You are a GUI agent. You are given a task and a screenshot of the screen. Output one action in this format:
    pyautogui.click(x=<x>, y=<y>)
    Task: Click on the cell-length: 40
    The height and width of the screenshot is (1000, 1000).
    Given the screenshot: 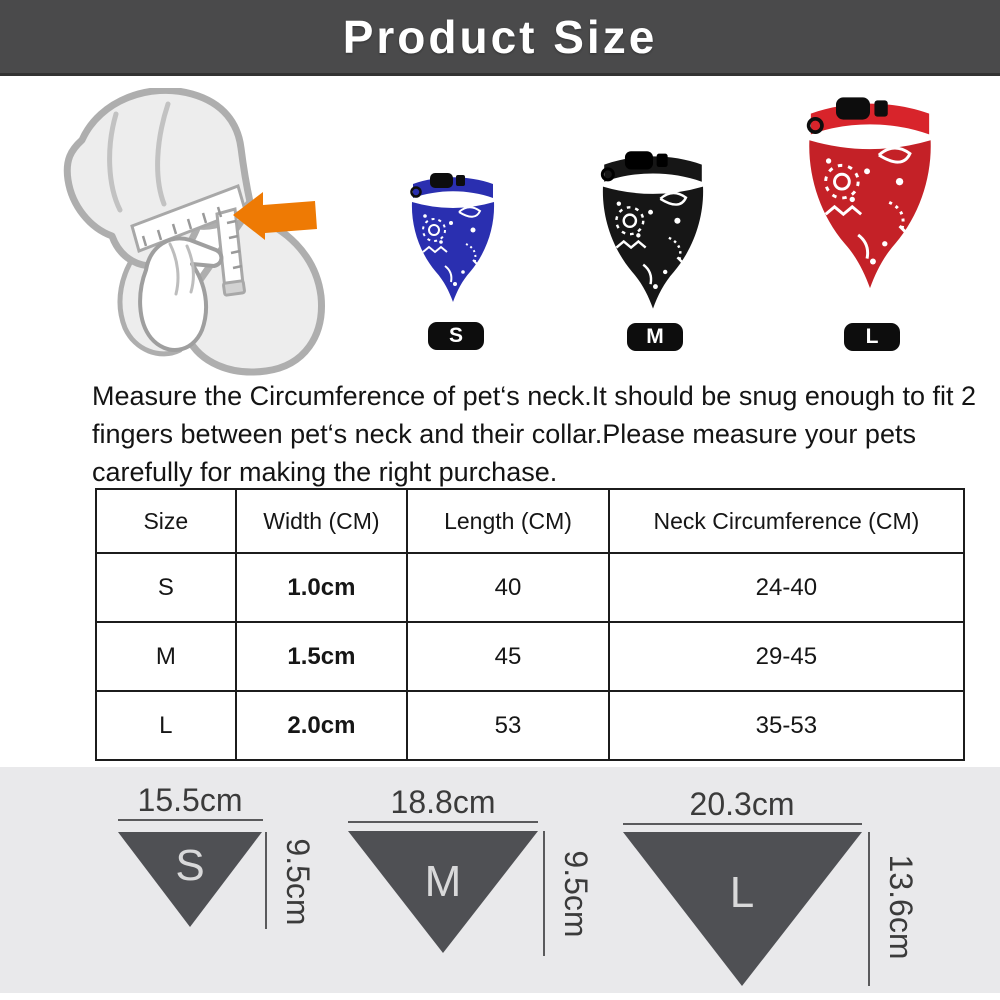 What is the action you would take?
    pyautogui.click(x=508, y=587)
    